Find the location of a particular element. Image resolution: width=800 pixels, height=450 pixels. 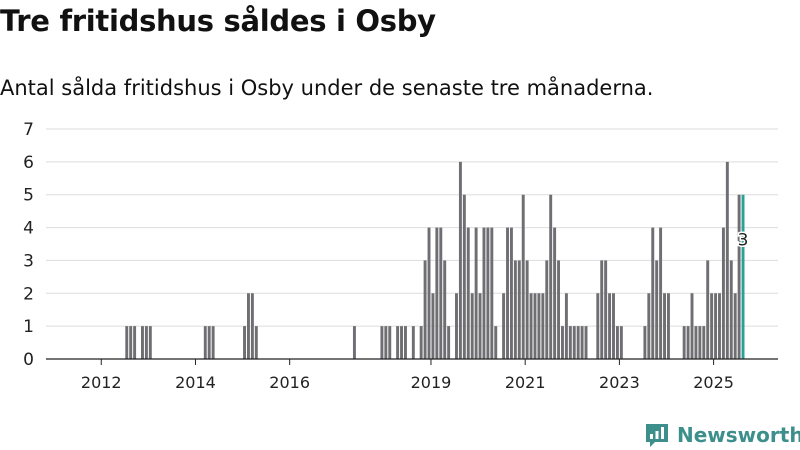

y-tick-label: 0 is located at coordinates (28, 360).